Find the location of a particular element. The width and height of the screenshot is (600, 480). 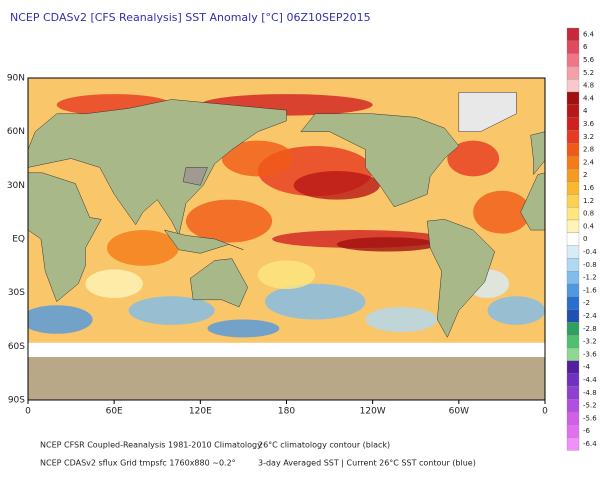

lon-label: 60E is located at coordinates (114, 412).